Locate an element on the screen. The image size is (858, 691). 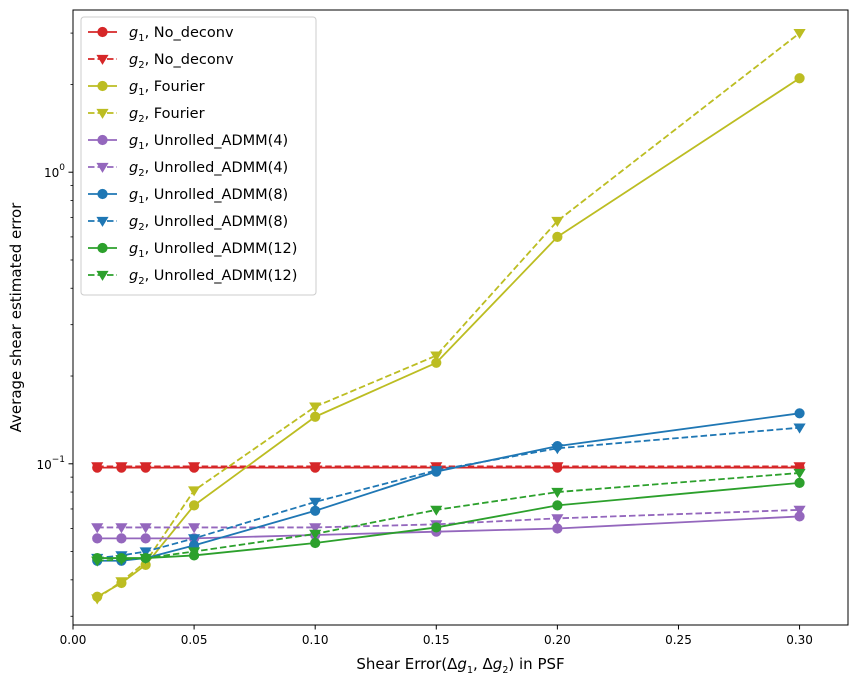
x-label-sub: 1 is located at coordinates (470, 670).